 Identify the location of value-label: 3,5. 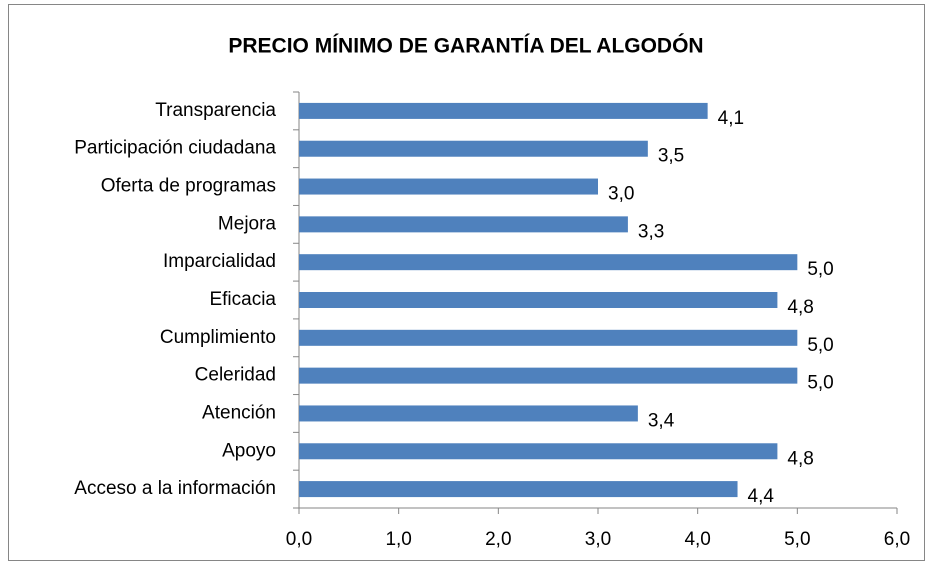
(671, 156).